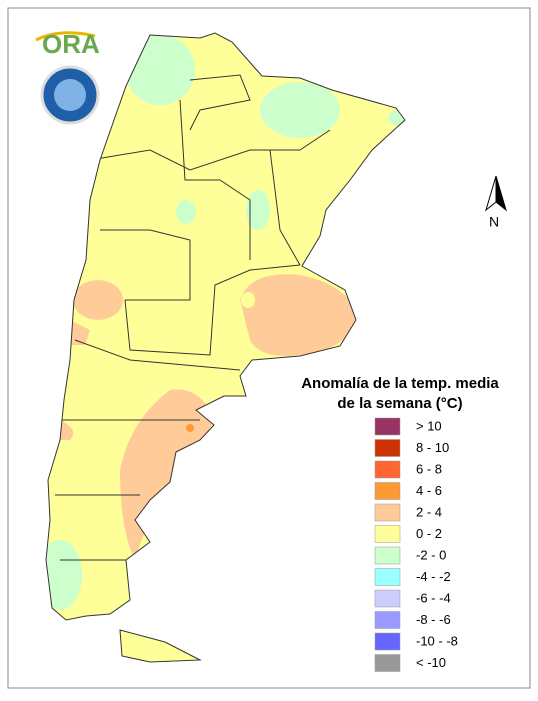  What do you see at coordinates (433, 619) in the screenshot?
I see `legend-label: -8 - -6` at bounding box center [433, 619].